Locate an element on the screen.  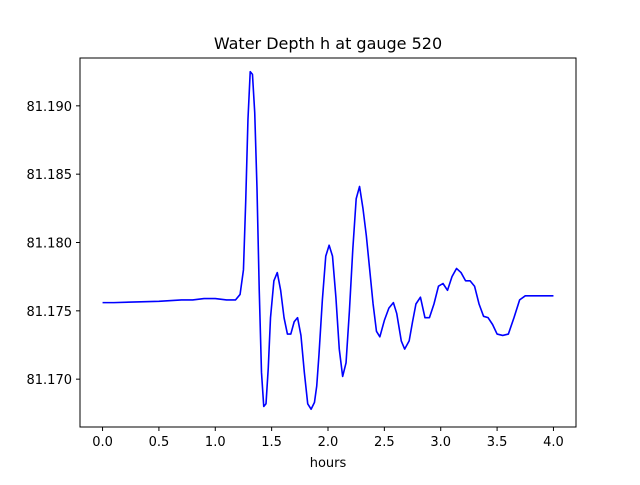
x-tick-label: 1.0 is located at coordinates (215, 442).